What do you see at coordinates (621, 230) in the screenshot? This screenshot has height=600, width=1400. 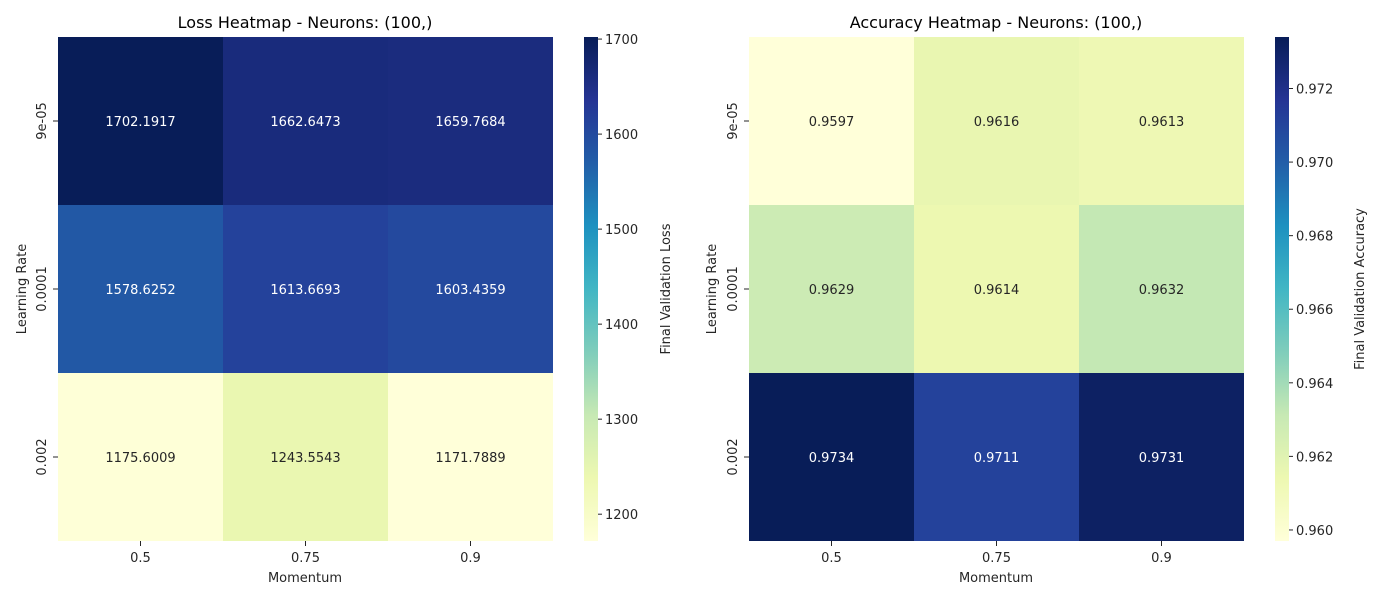 I see `colorbar-tick-label: 1500` at bounding box center [621, 230].